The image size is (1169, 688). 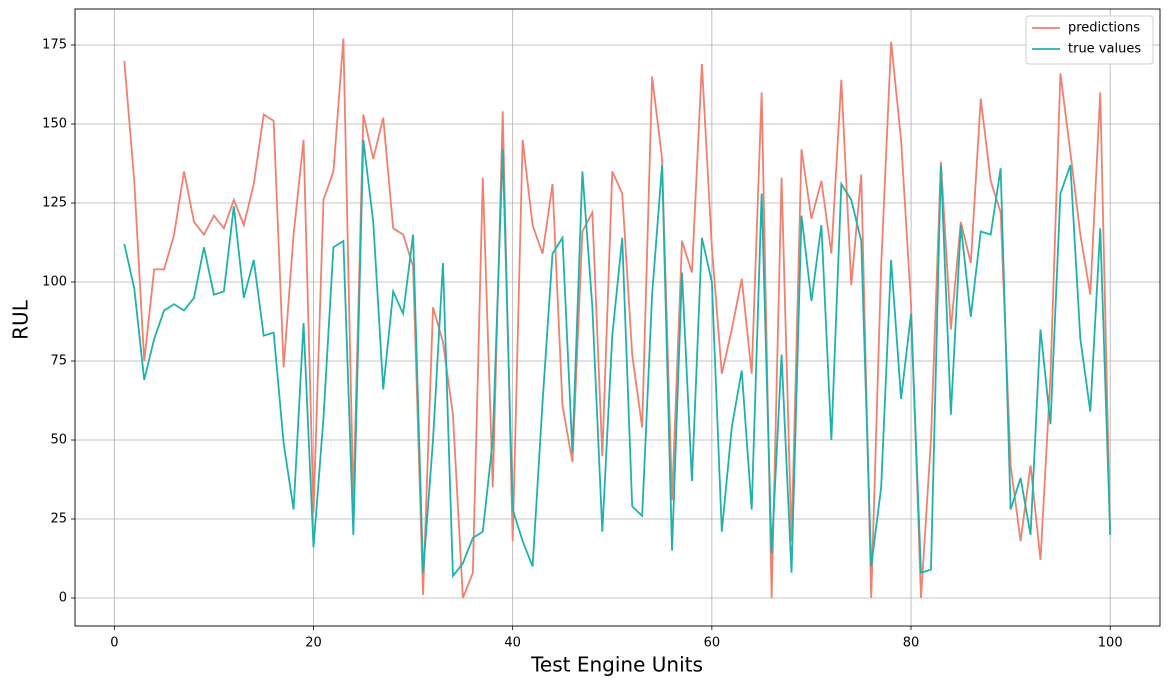 I want to click on x-tick-label: 40, so click(x=512, y=643).